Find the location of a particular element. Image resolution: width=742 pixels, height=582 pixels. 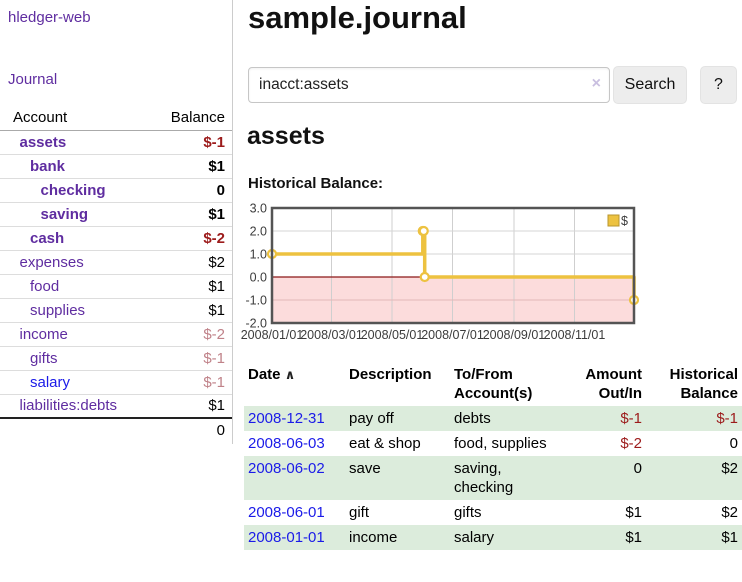

account-row: income $-2 is located at coordinates (116, 333).